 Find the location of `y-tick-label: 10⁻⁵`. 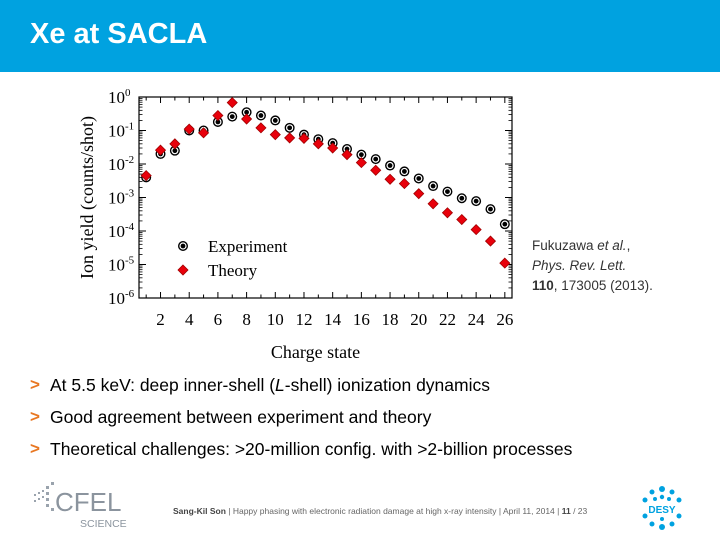

y-tick-label: 10⁻⁵ is located at coordinates (121, 265).